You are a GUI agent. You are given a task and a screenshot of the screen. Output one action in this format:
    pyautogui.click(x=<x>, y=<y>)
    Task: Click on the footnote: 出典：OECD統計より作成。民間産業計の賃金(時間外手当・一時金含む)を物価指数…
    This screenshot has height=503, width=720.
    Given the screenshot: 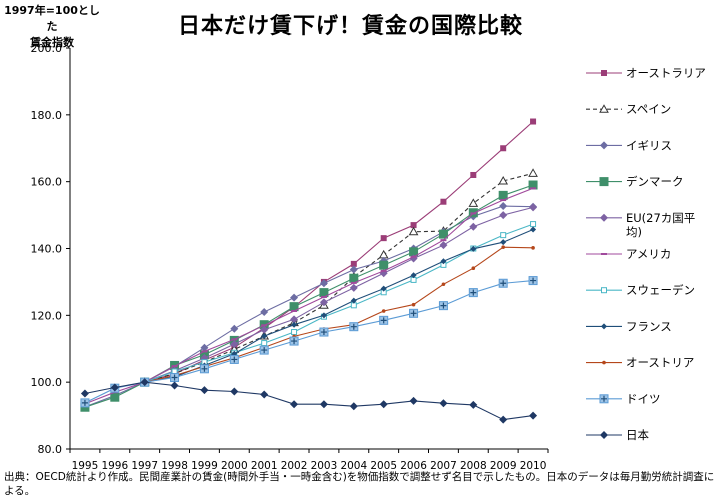 What is the action you would take?
    pyautogui.click(x=359, y=484)
    